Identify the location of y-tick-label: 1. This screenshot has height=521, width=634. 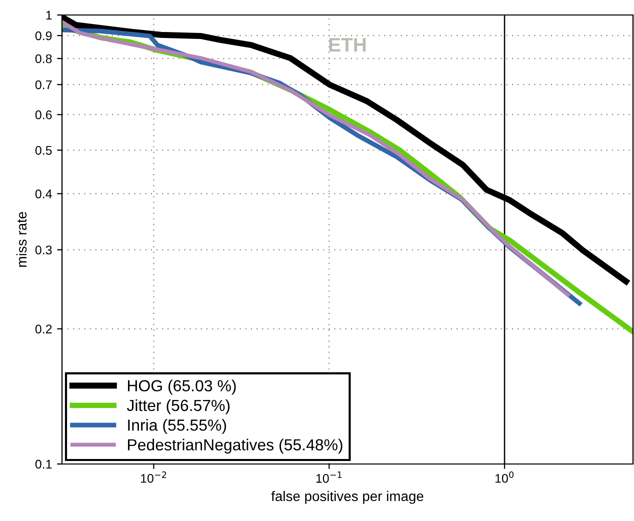
(49, 15).